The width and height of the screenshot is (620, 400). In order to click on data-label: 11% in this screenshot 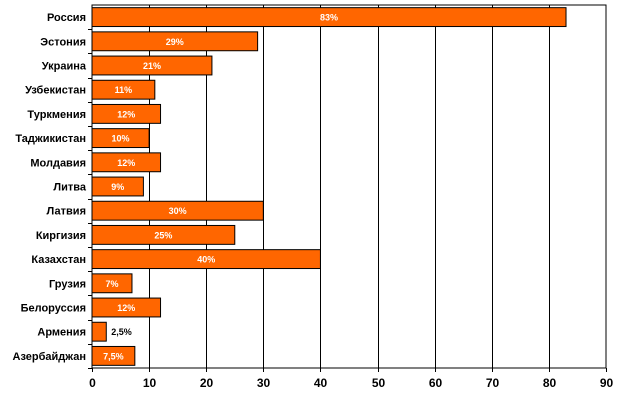, I will do `click(124, 90)`.